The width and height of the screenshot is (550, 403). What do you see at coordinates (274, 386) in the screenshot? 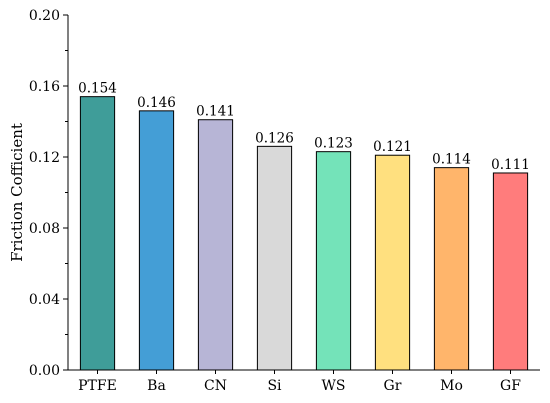
I see `x-tick-label: Si` at bounding box center [274, 386].